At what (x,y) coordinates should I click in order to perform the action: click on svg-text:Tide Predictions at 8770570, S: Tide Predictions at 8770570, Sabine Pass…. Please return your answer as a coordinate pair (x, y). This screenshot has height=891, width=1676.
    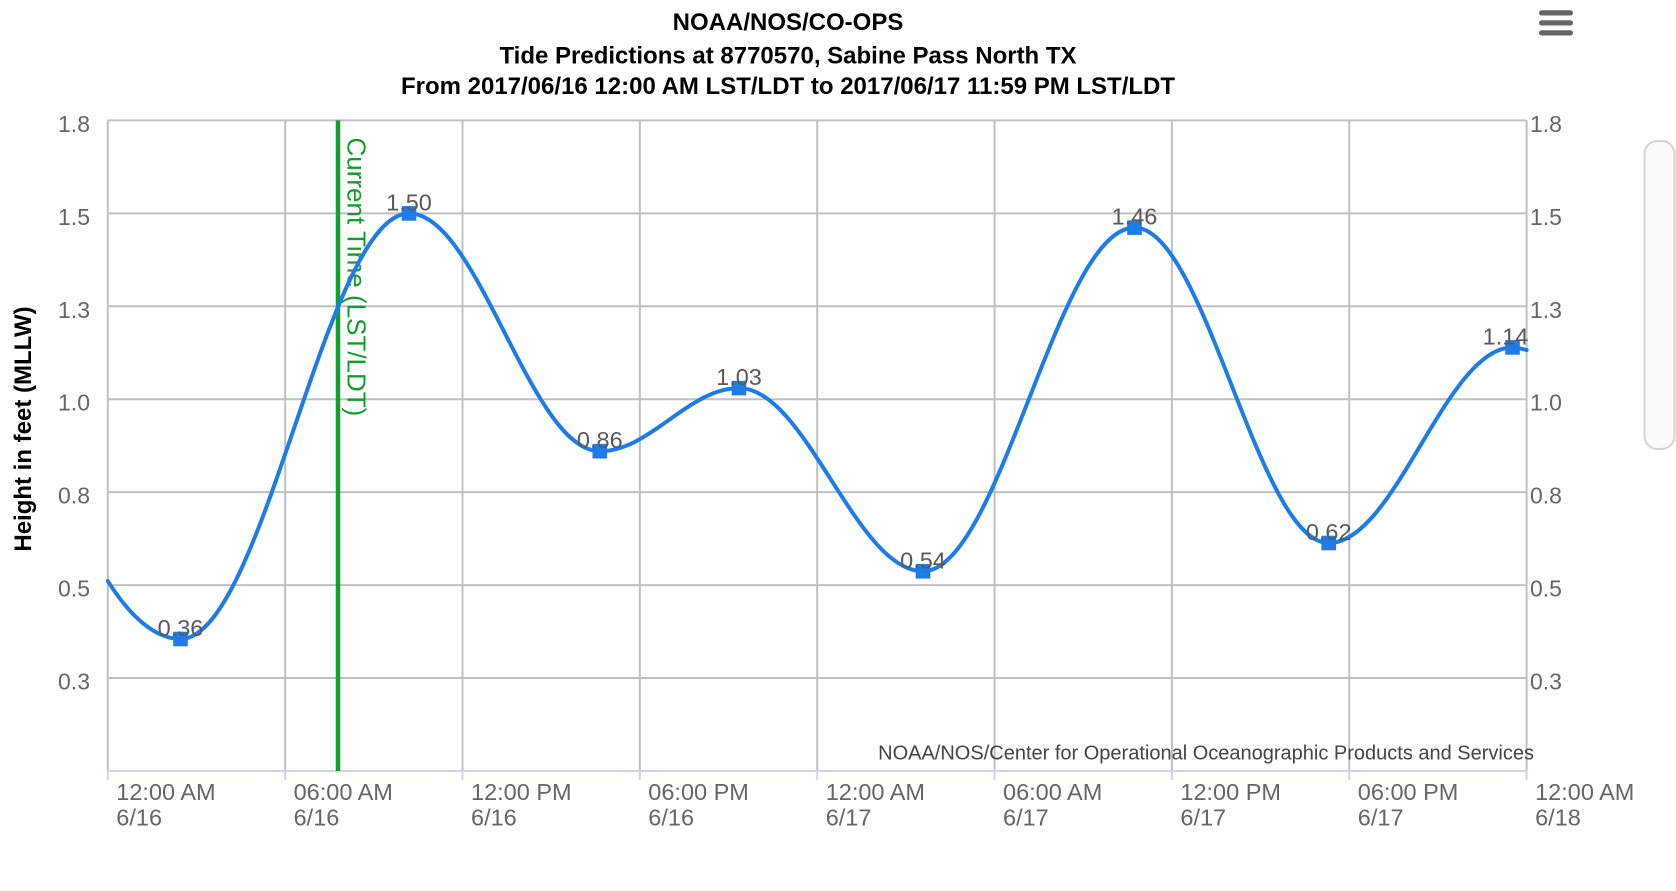
    Looking at the image, I should click on (787, 56).